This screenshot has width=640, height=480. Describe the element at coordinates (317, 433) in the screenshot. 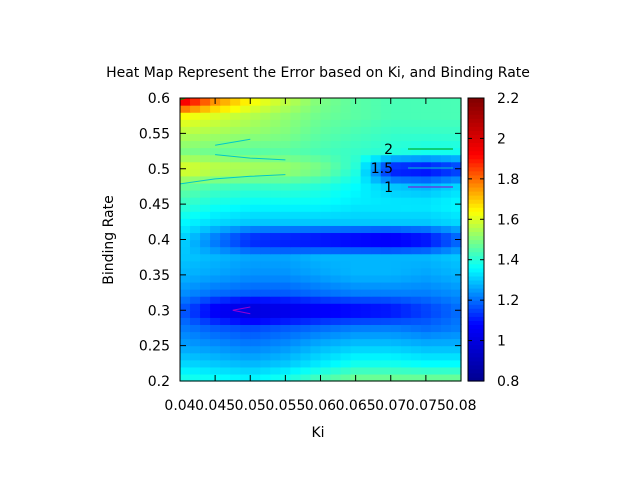

I see `x-axis-label: Ki` at that location.